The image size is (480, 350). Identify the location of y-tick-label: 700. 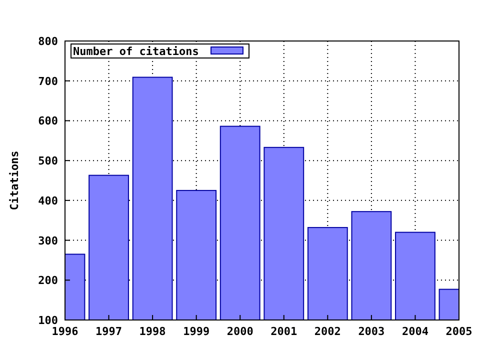
(48, 81).